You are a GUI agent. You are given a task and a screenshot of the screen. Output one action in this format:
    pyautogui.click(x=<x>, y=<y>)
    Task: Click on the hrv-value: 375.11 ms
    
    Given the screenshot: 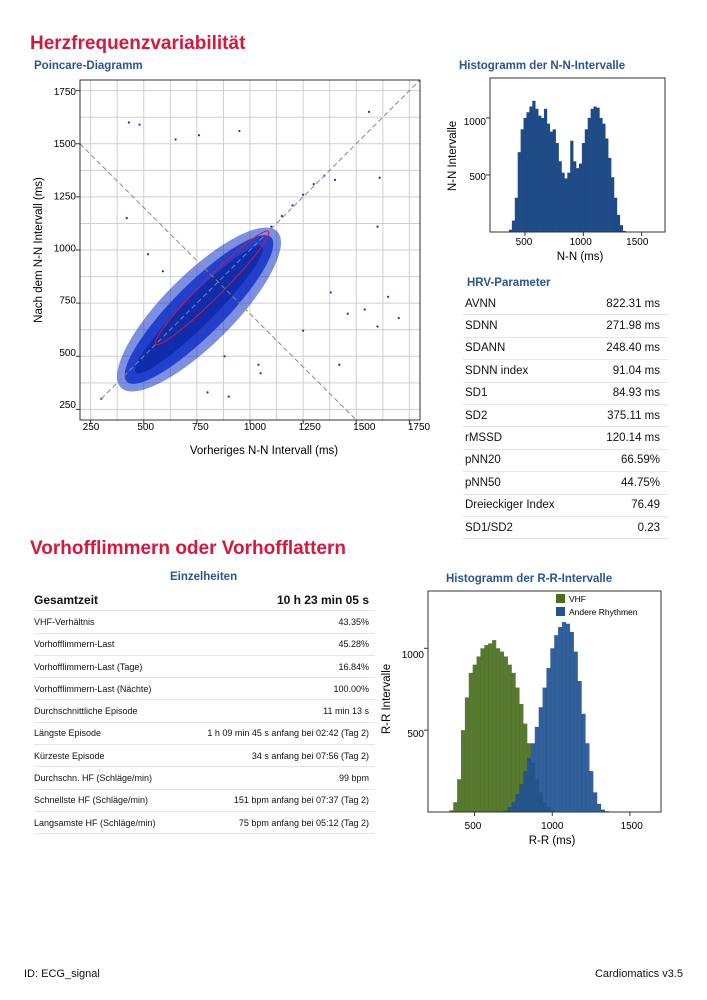 What is the action you would take?
    pyautogui.click(x=626, y=416)
    